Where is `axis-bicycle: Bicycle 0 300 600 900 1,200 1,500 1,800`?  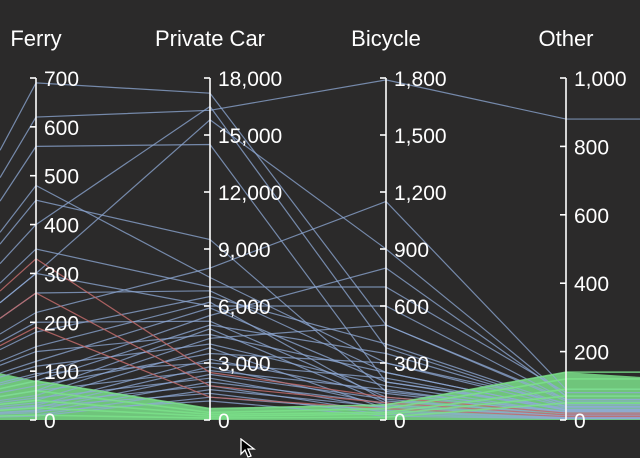
axis-bicycle: Bicycle 0 300 600 900 1,200 1,500 1,800 is located at coordinates (398, 229).